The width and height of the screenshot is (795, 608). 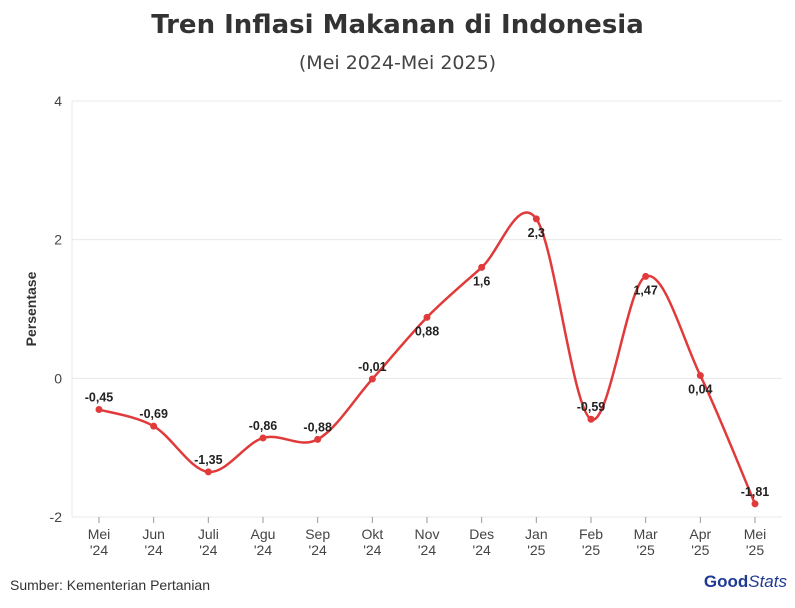 I want to click on data-label: 0,88, so click(x=427, y=331).